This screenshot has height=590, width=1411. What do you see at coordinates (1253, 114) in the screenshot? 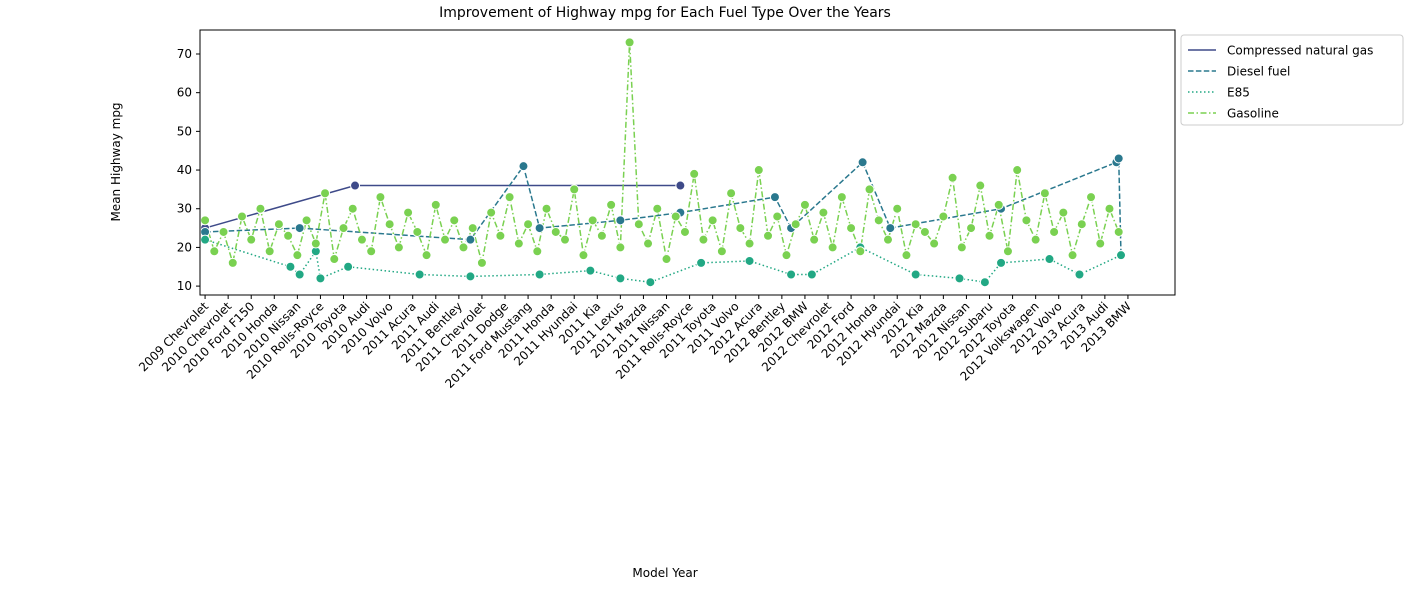
I see `legend-label: Gasoline` at bounding box center [1253, 114].